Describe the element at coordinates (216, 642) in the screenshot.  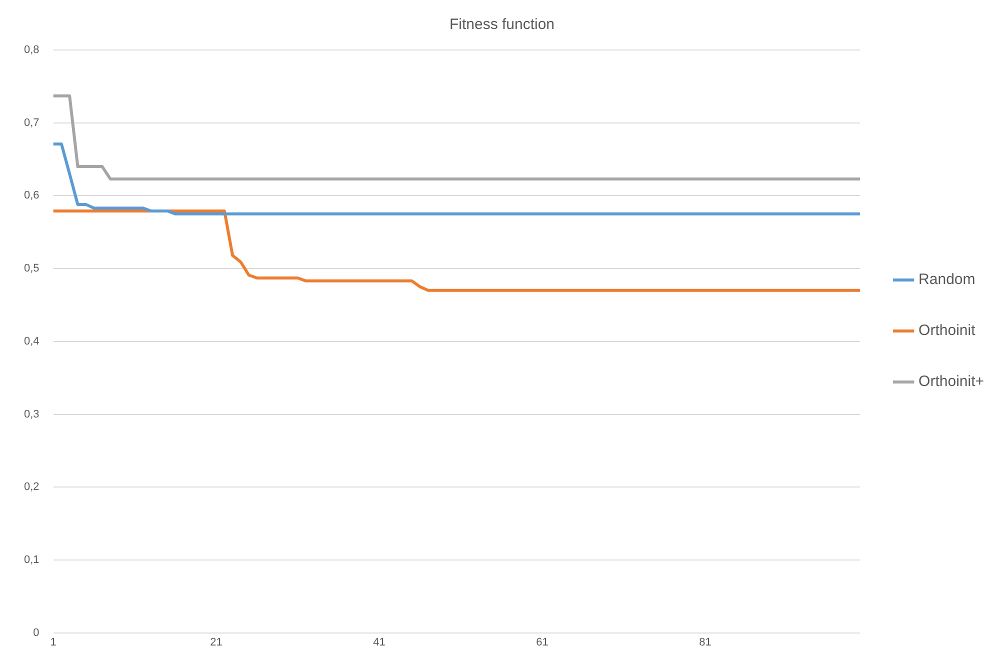
I see `x-tick-label: 21` at that location.